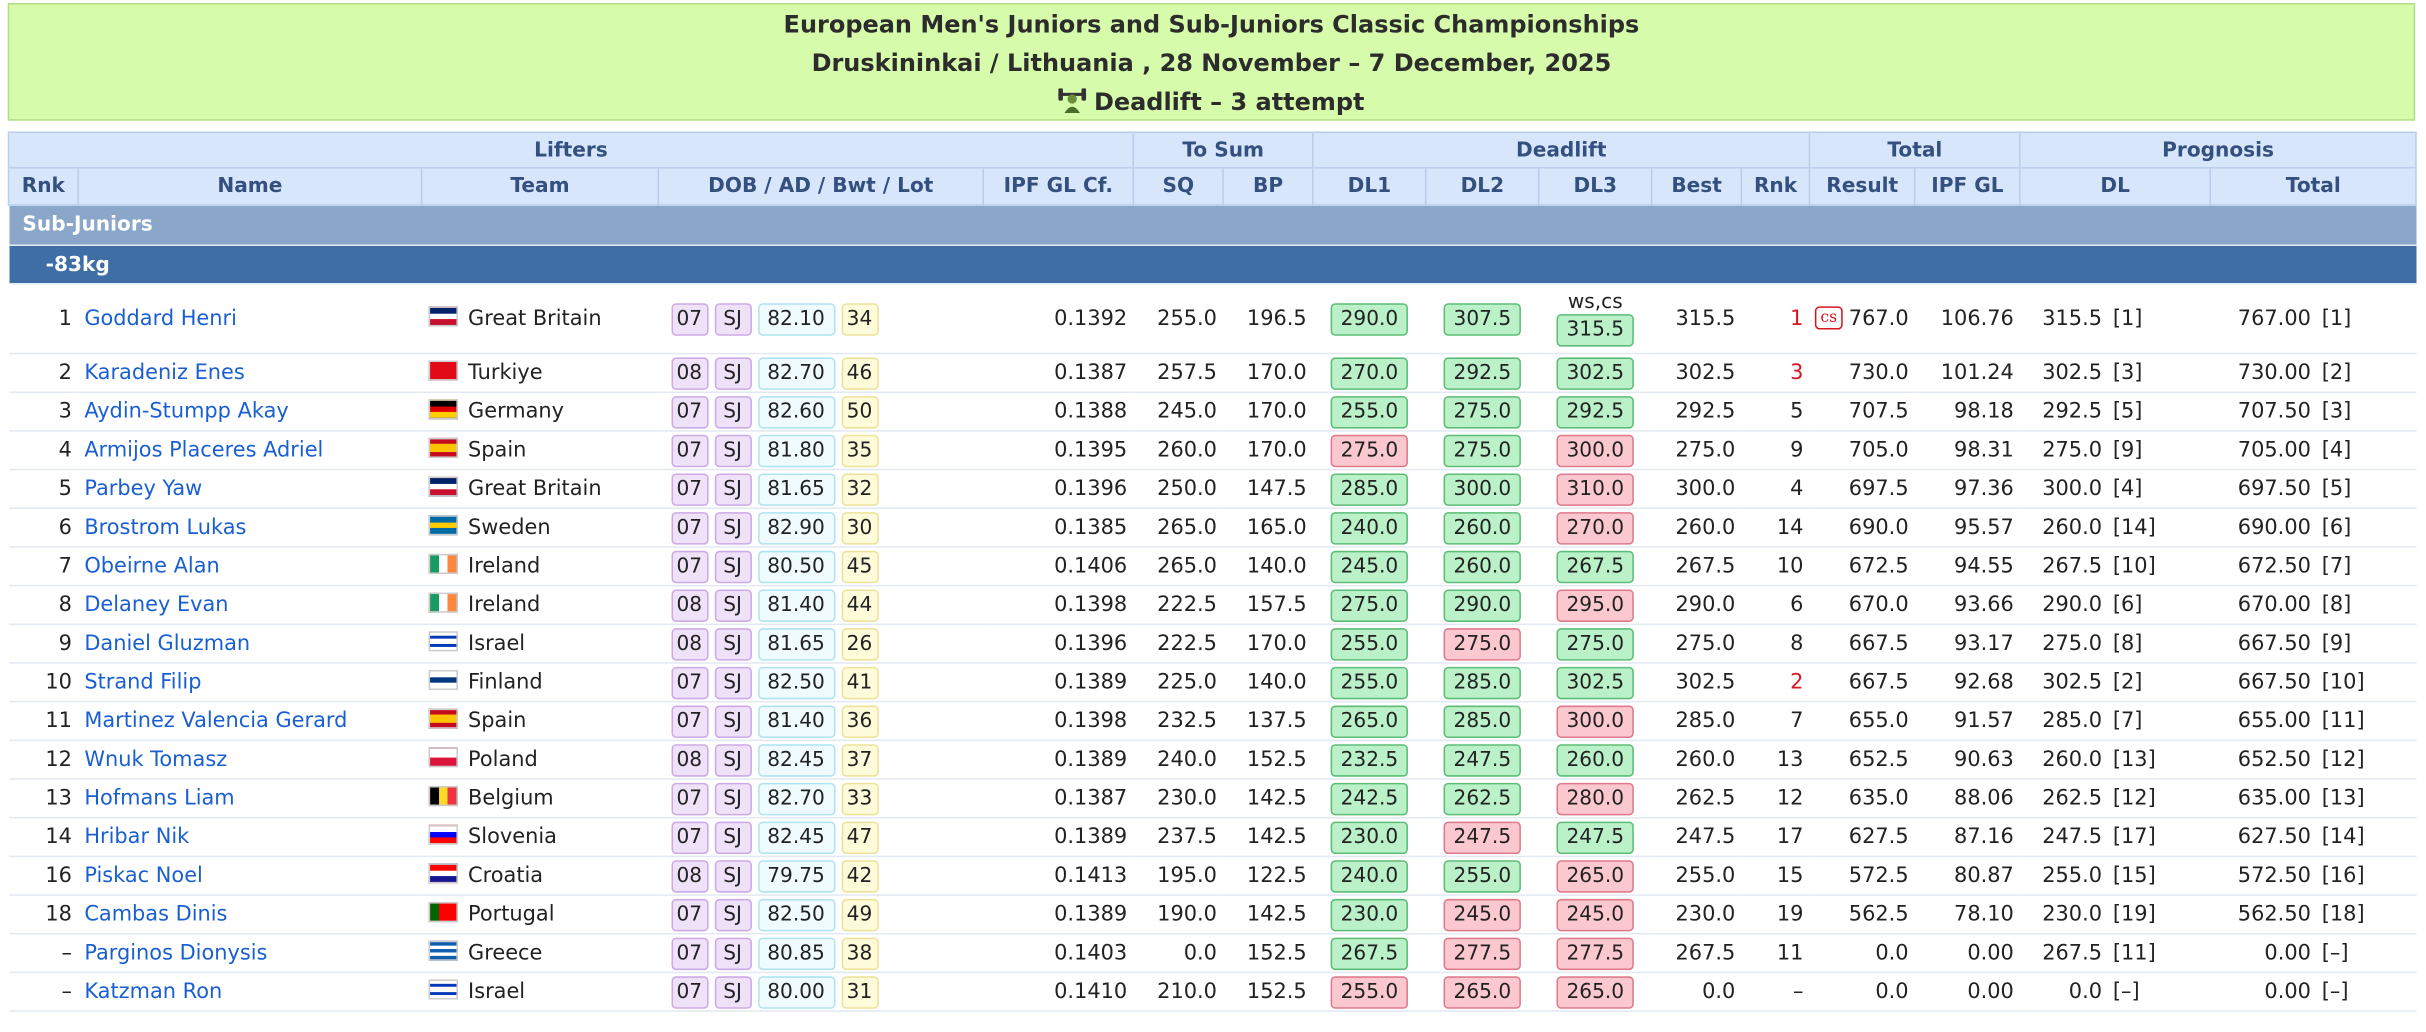 The height and width of the screenshot is (1032, 2426). I want to click on name-cell: Hribar Nik, so click(250, 837).